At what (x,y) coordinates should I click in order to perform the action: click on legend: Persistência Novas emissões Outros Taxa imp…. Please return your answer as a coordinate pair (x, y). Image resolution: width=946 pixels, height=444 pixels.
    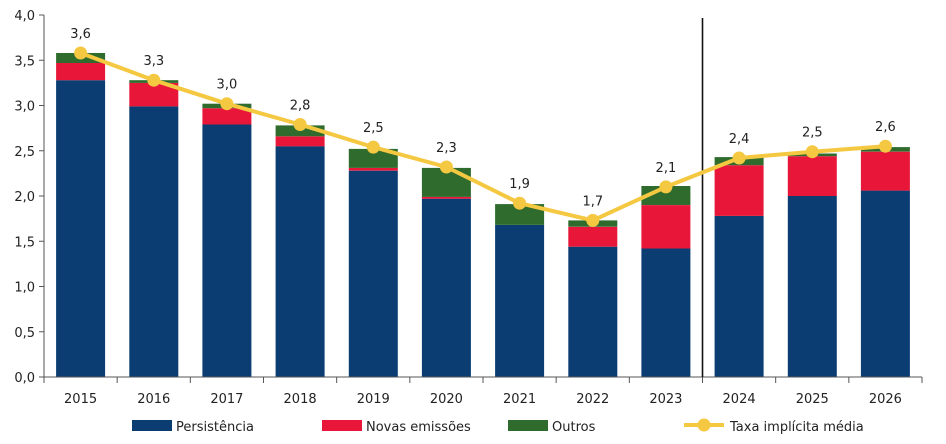
    Looking at the image, I should click on (498, 426).